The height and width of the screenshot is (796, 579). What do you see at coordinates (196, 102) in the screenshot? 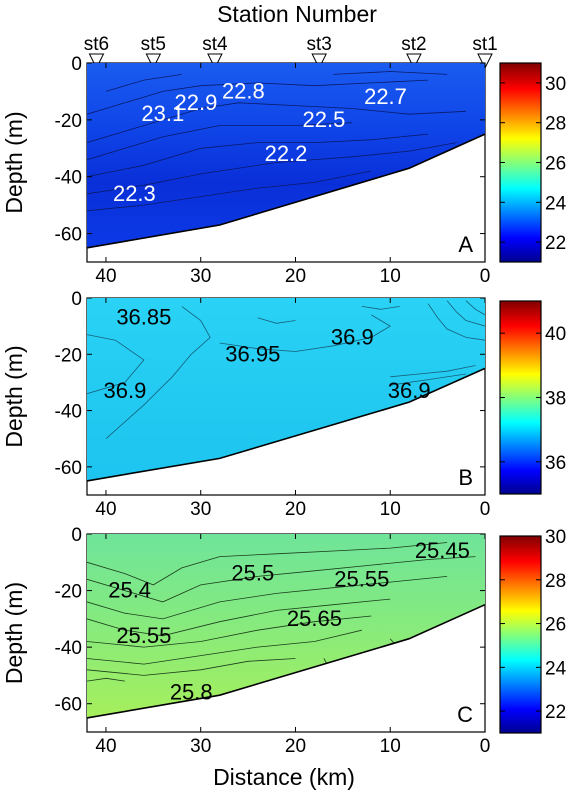
I see `contour-label: 22.9` at bounding box center [196, 102].